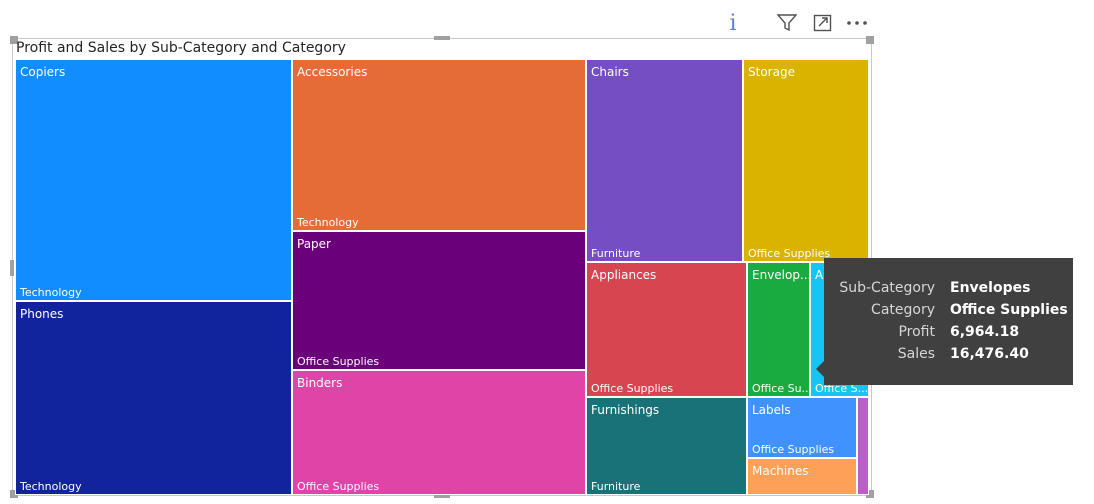  What do you see at coordinates (43, 72) in the screenshot?
I see `tile-label: Copiers` at bounding box center [43, 72].